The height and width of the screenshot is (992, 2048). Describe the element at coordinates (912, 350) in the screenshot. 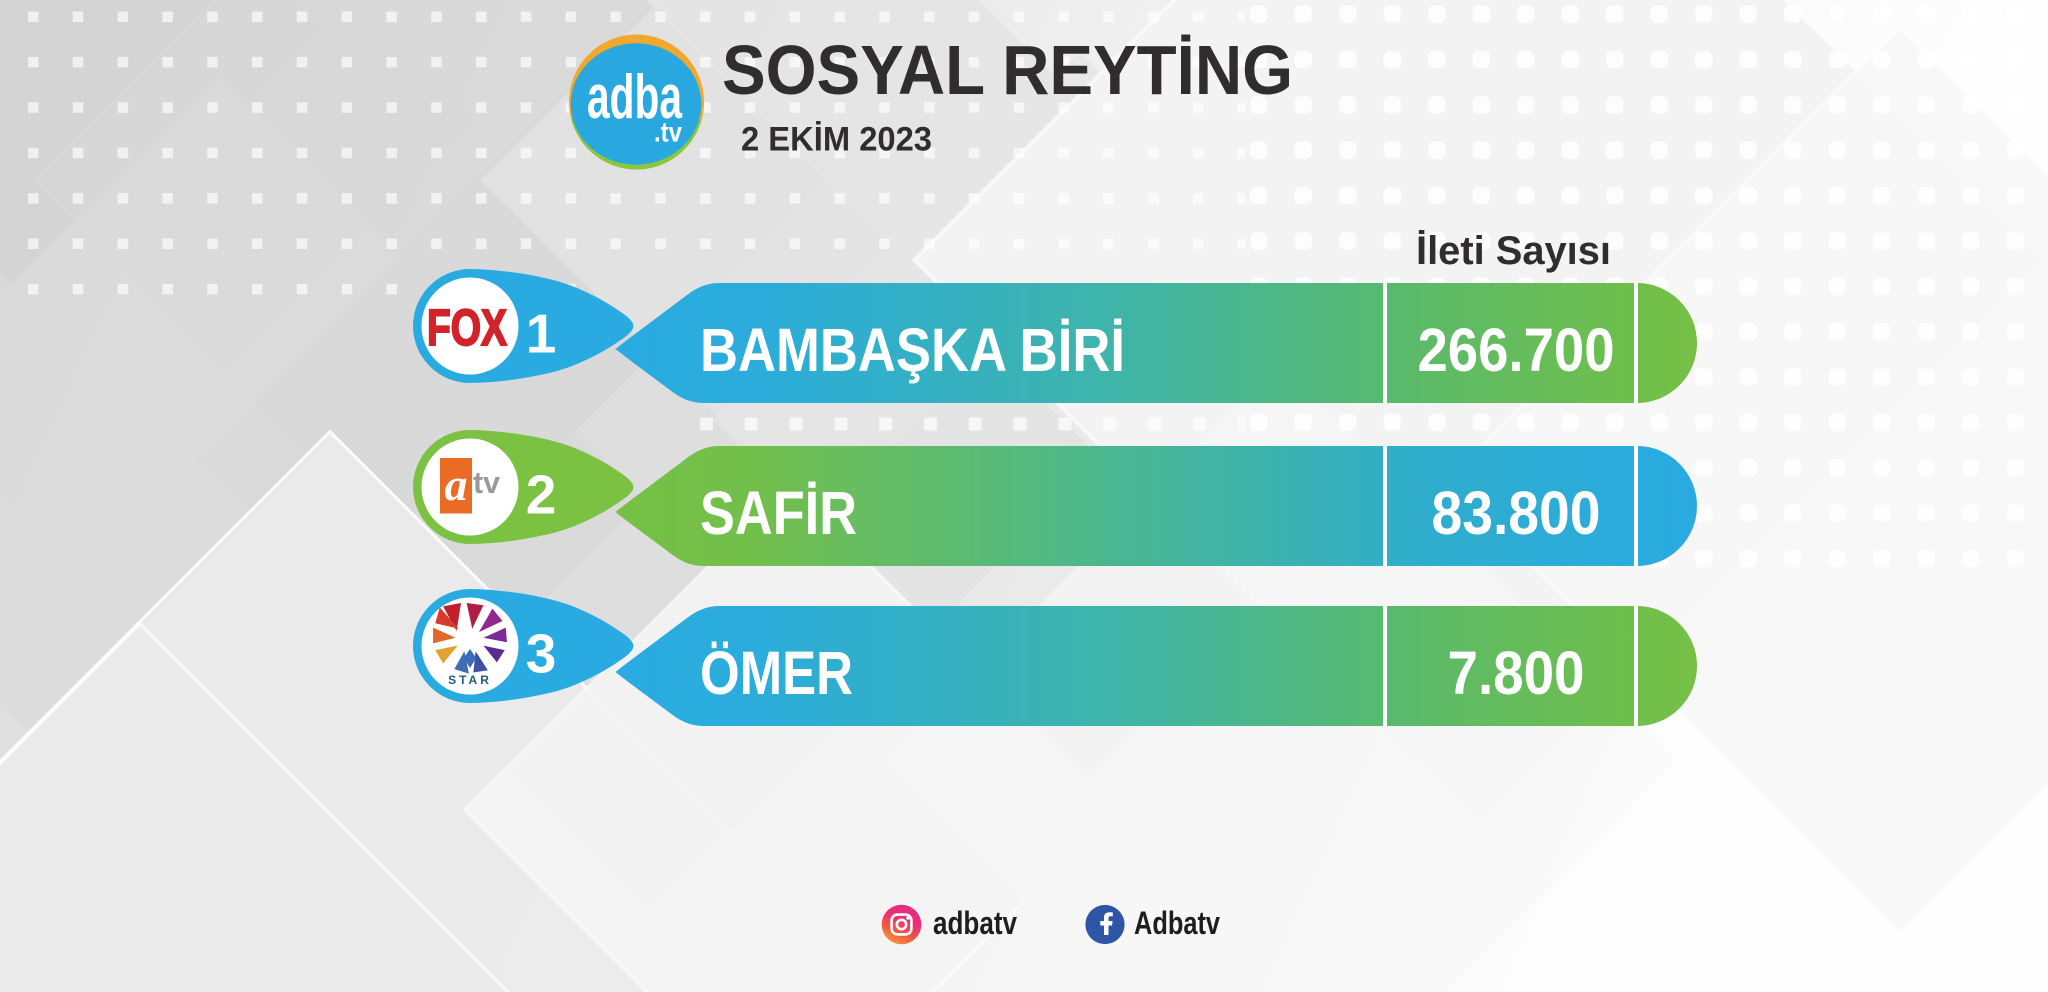

I see `svg-text: BAMBAŞKA BİRİ` at that location.